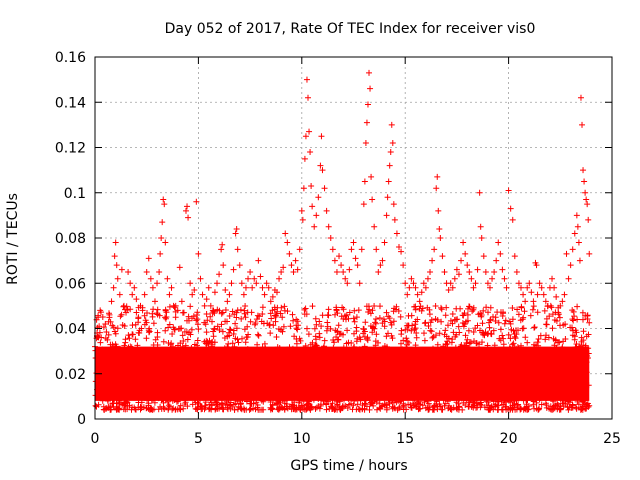 This screenshot has width=640, height=480. I want to click on x-tick-label: 0, so click(95, 439).